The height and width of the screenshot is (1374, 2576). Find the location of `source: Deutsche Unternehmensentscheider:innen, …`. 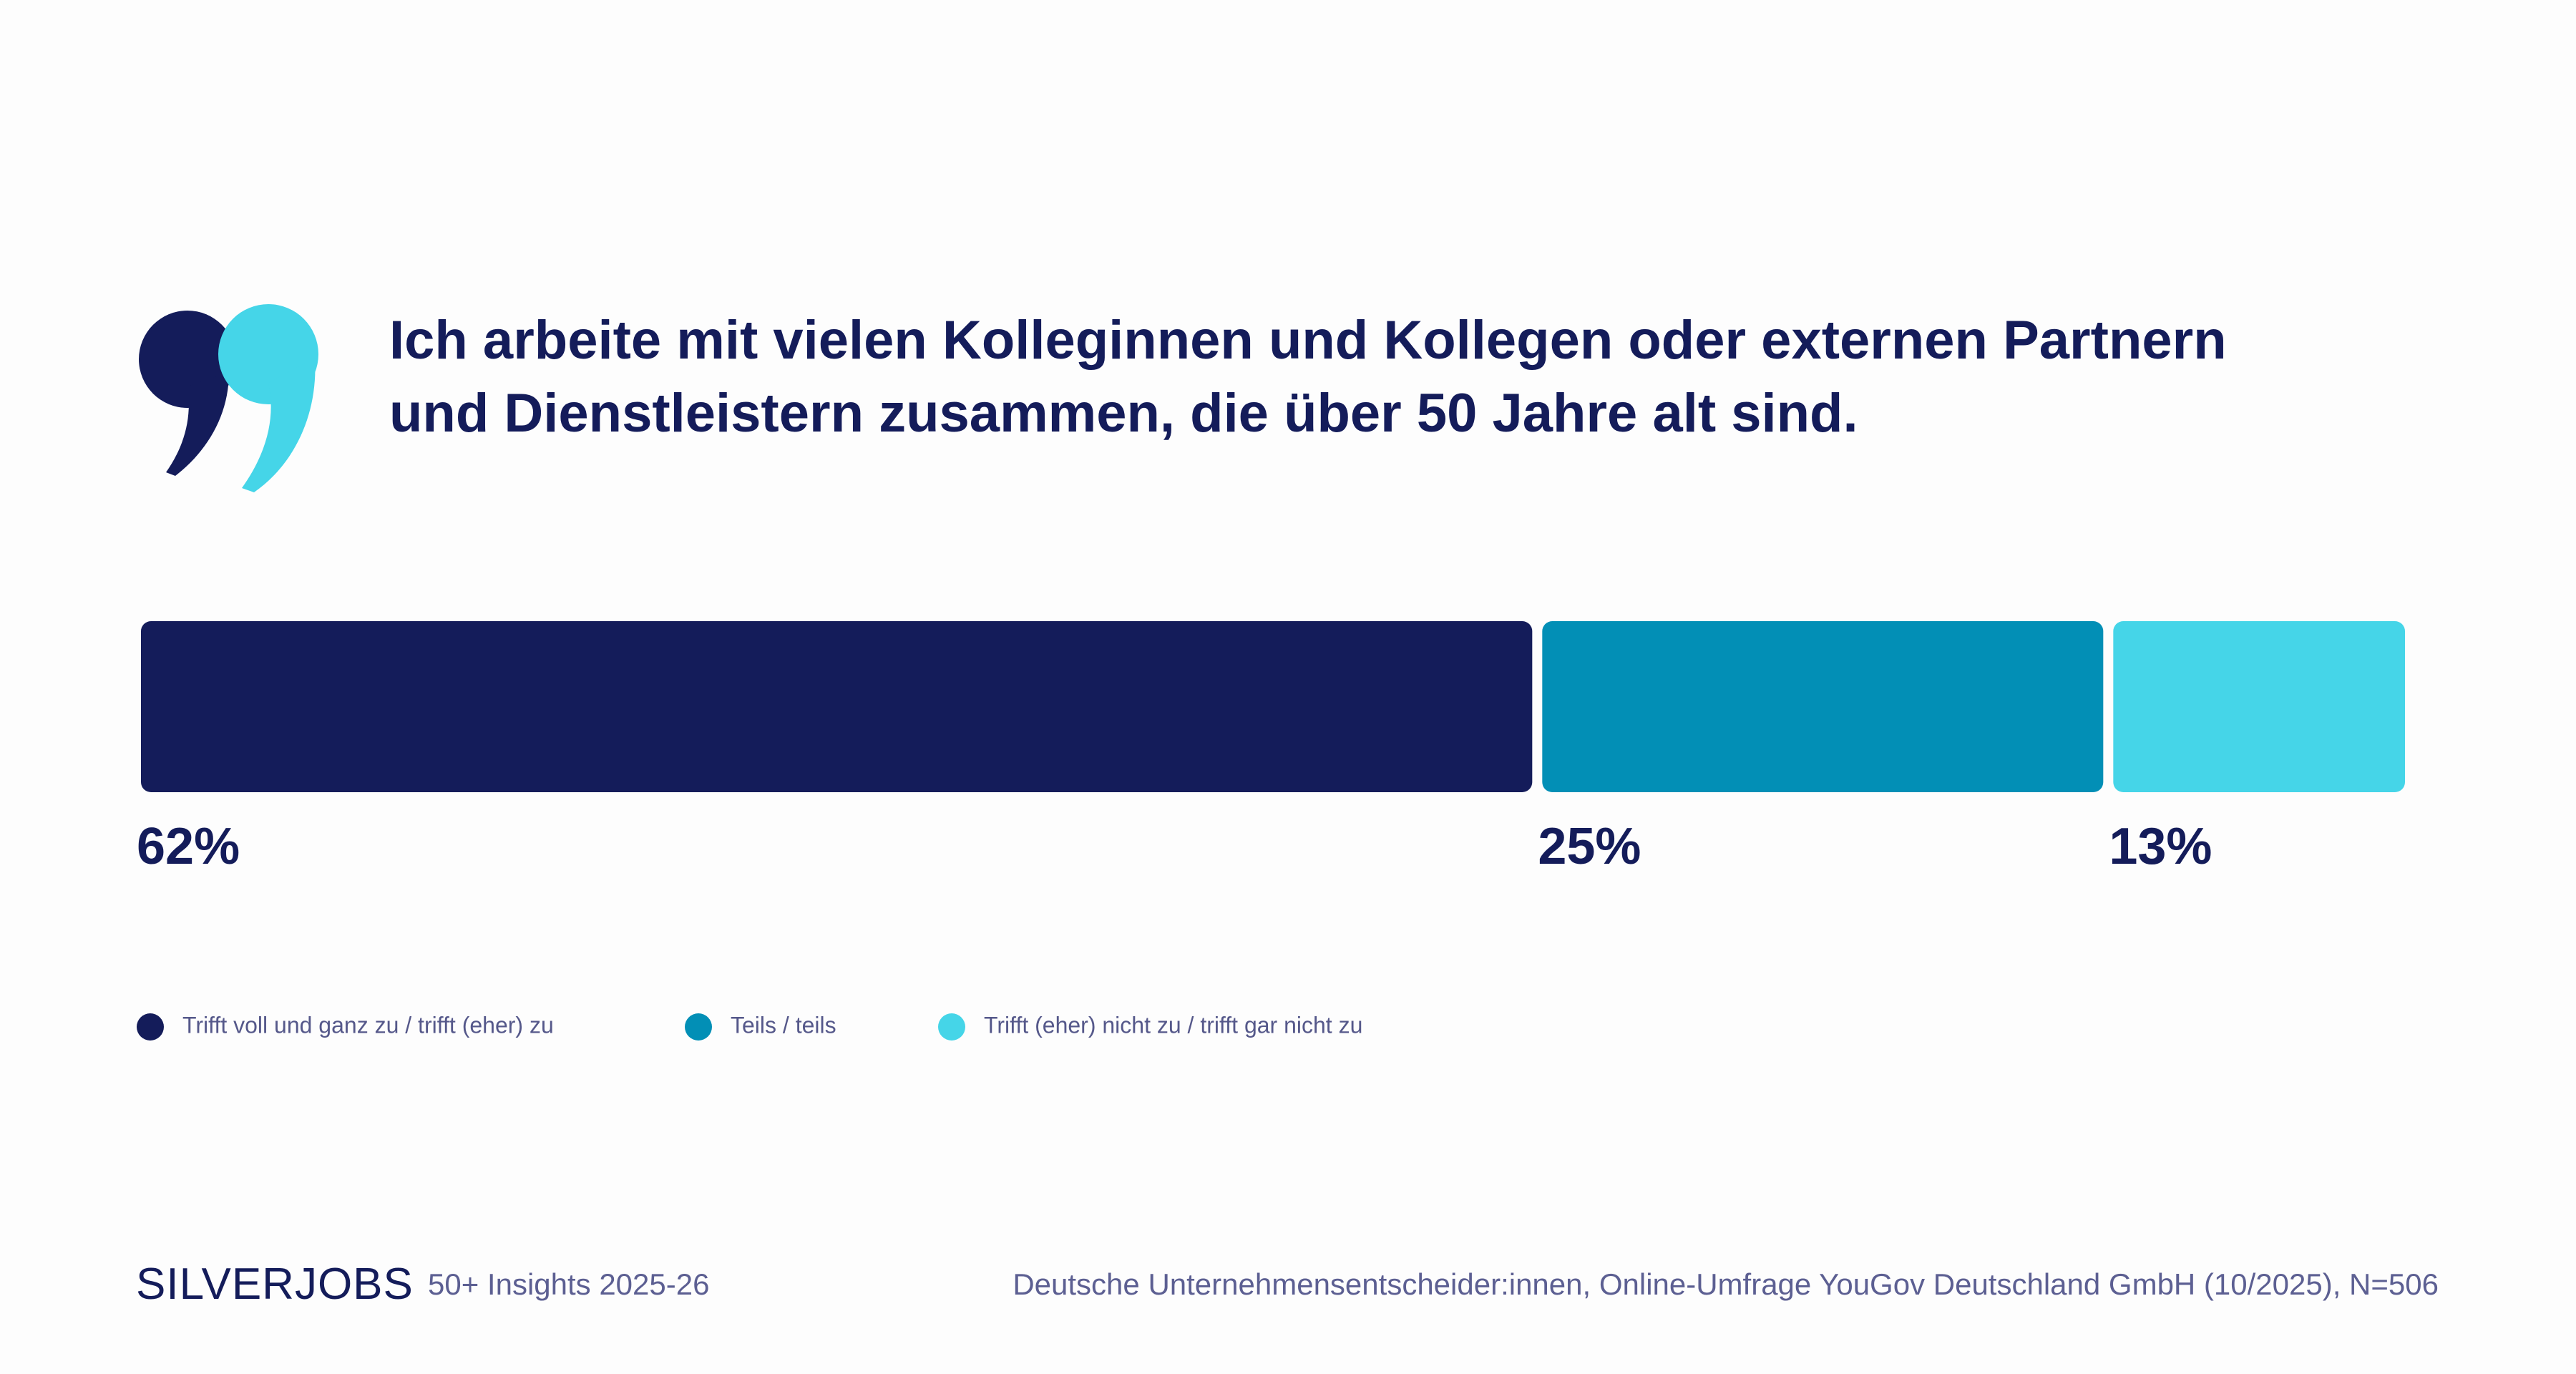

source: Deutsche Unternehmensentscheider:innen, … is located at coordinates (1726, 1284).